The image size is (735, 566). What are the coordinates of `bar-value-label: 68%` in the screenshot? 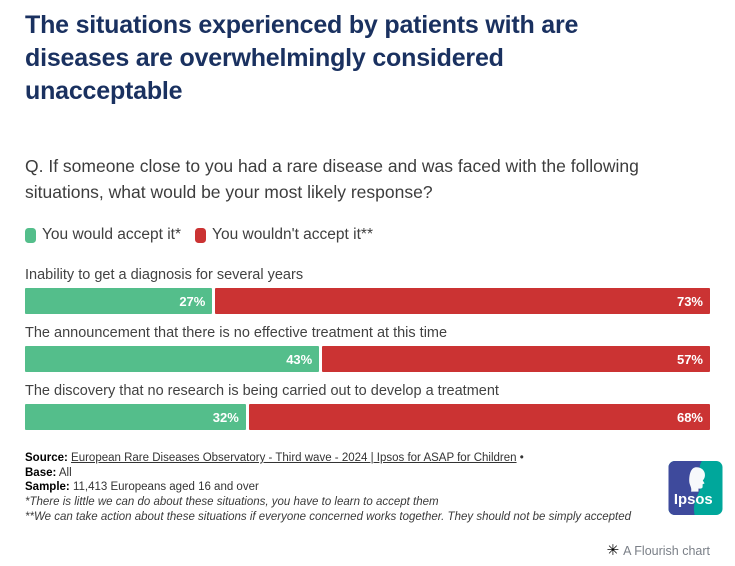 It's located at (689, 417).